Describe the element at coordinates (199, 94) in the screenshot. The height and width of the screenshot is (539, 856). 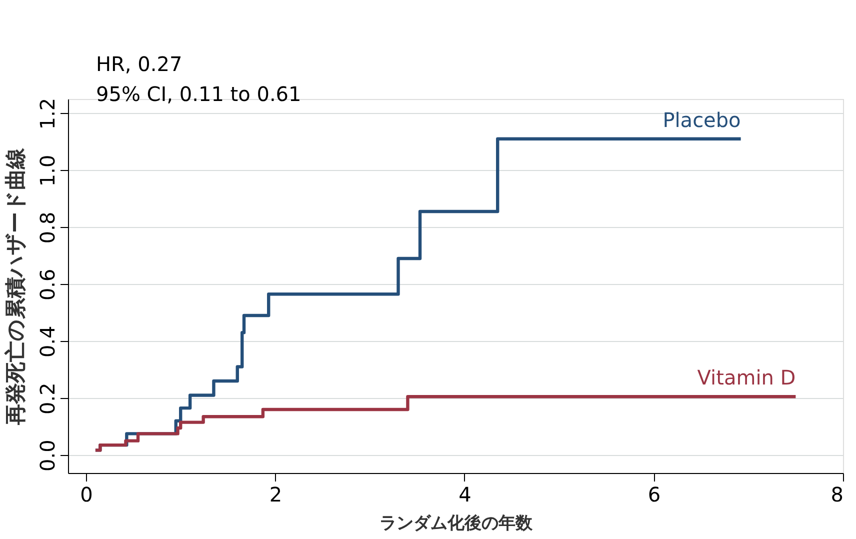
I see `annotation: 95% CI, 0.11 to 0.61` at that location.